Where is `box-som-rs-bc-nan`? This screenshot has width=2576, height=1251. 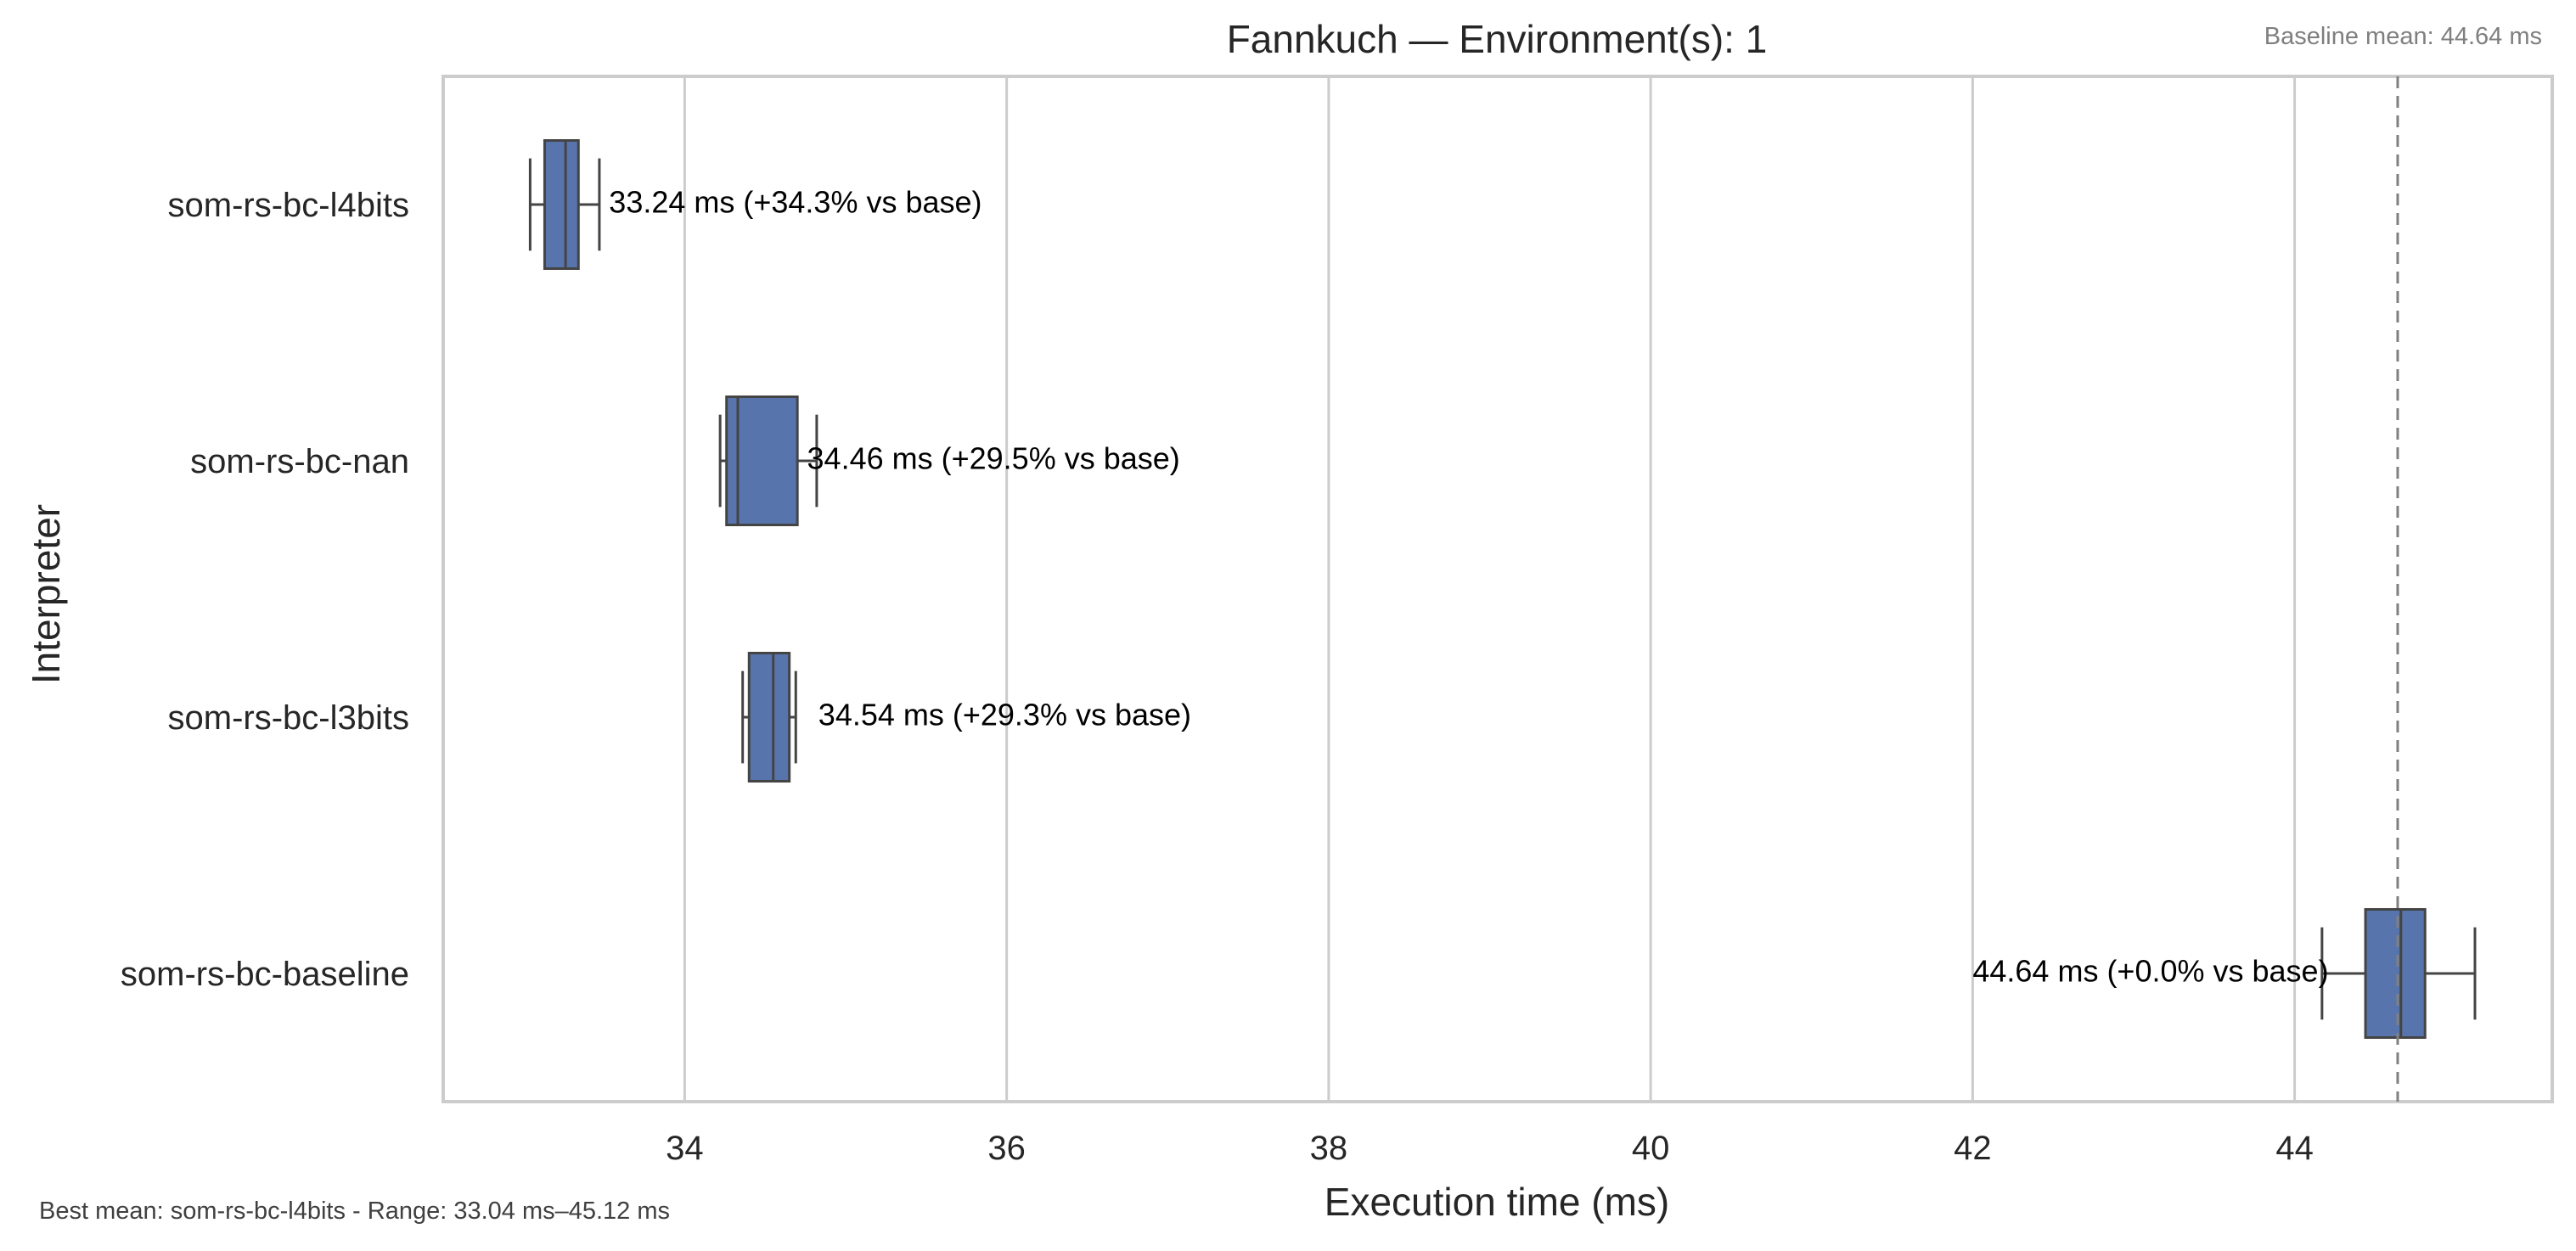 box-som-rs-bc-nan is located at coordinates (768, 461).